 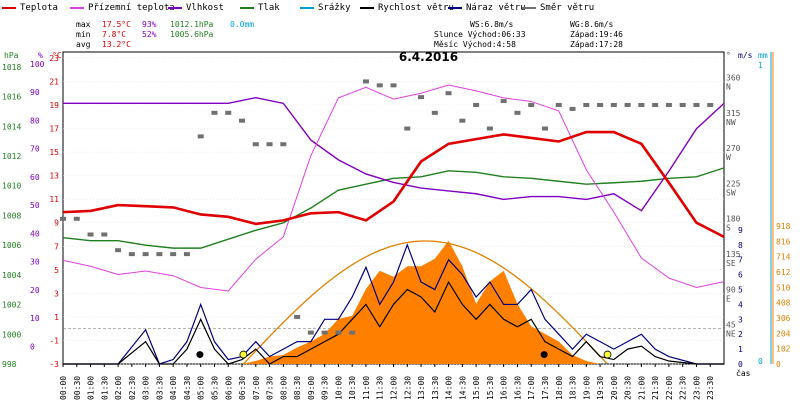 I want to click on temperature-tick: 1, so click(x=56, y=317).